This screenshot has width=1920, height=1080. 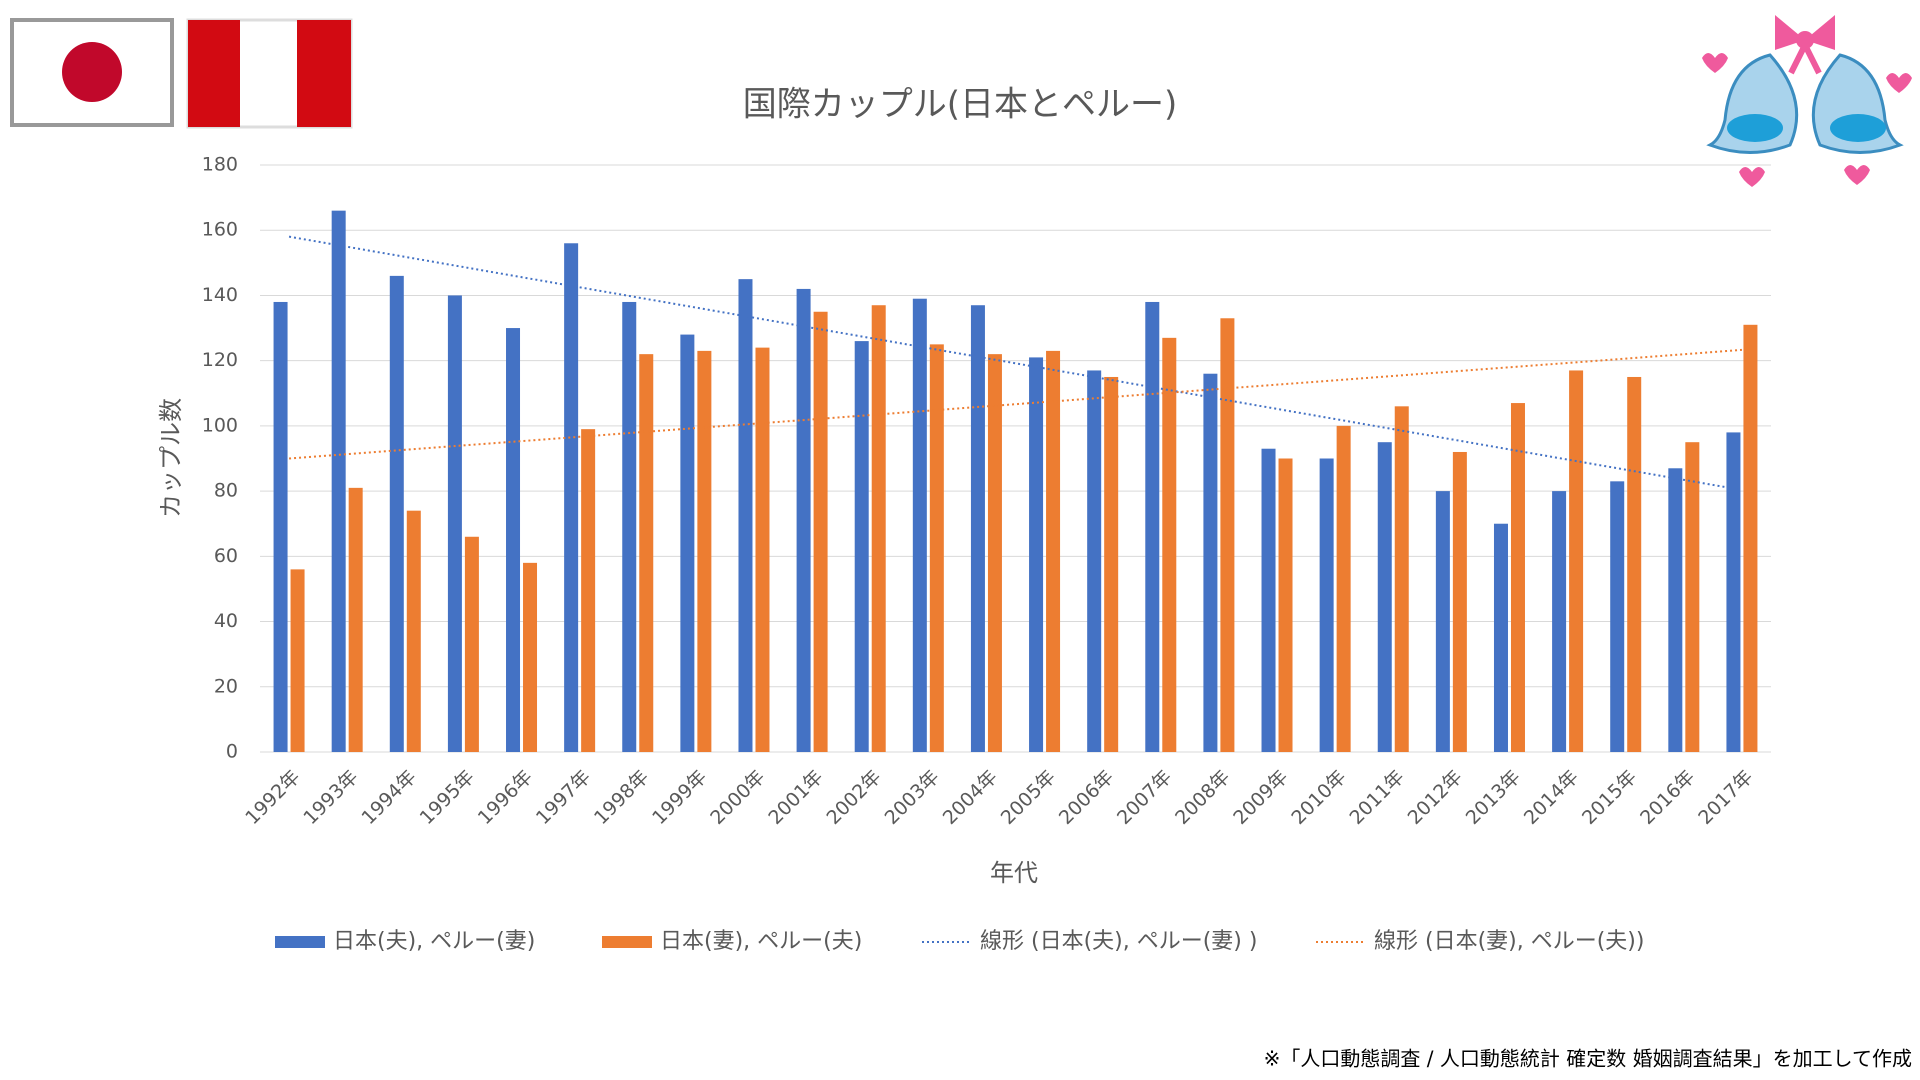 What do you see at coordinates (171, 458) in the screenshot?
I see `y-axis-label: カップル数` at bounding box center [171, 458].